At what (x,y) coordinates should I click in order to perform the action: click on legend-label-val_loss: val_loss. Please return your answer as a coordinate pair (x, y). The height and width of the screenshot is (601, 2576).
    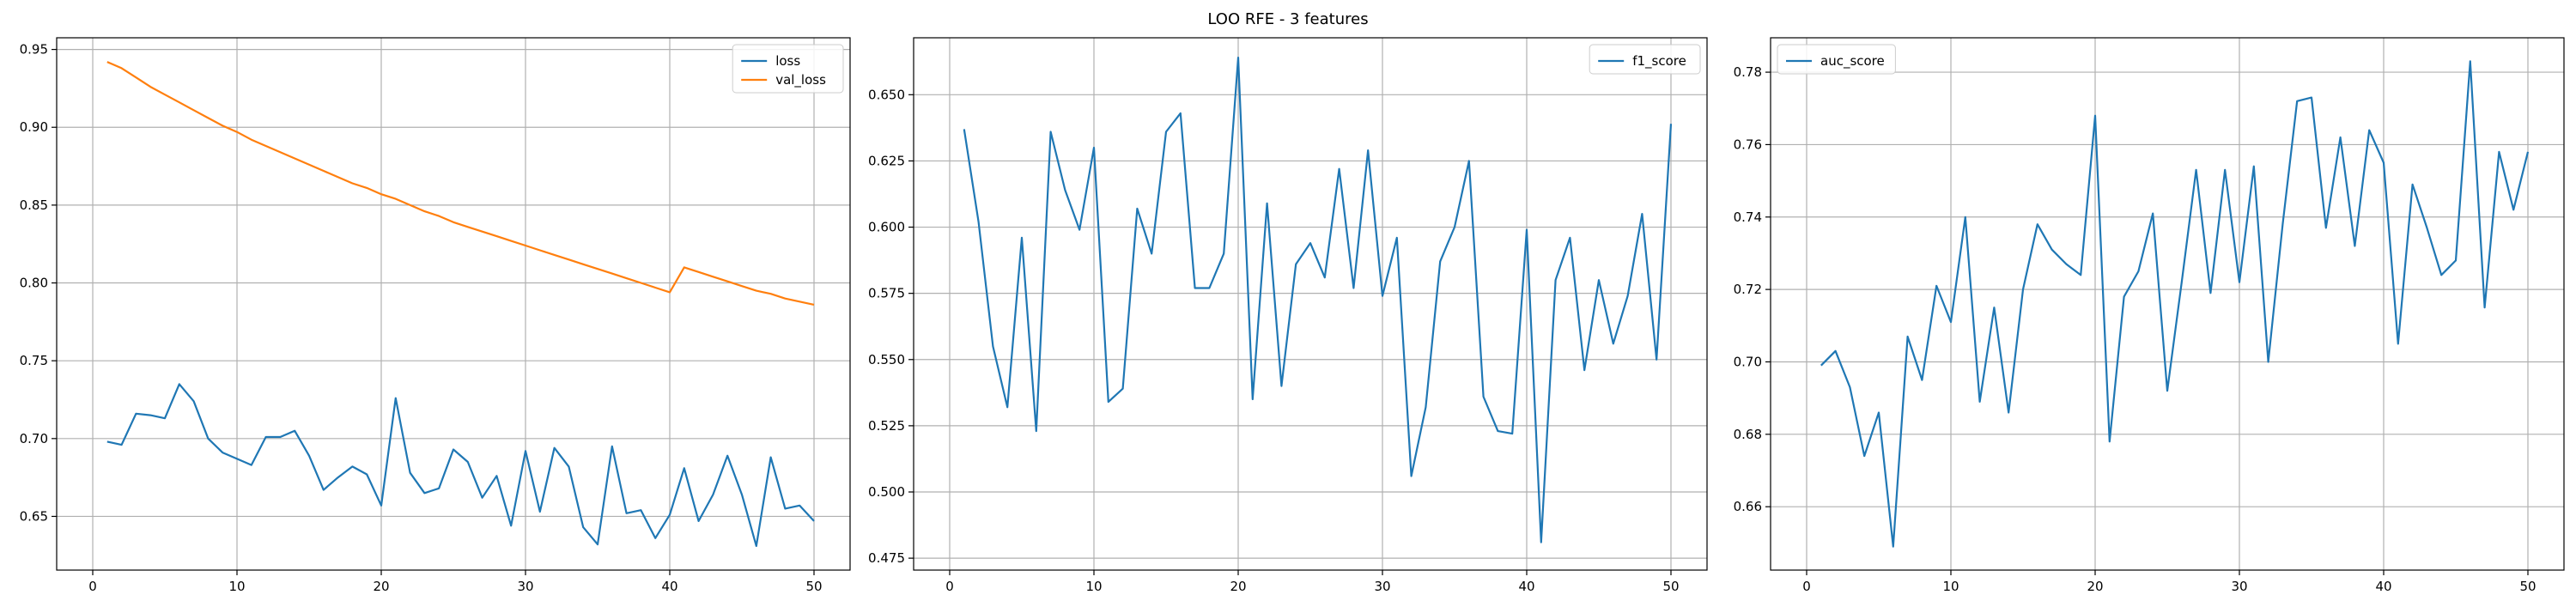
    Looking at the image, I should click on (801, 80).